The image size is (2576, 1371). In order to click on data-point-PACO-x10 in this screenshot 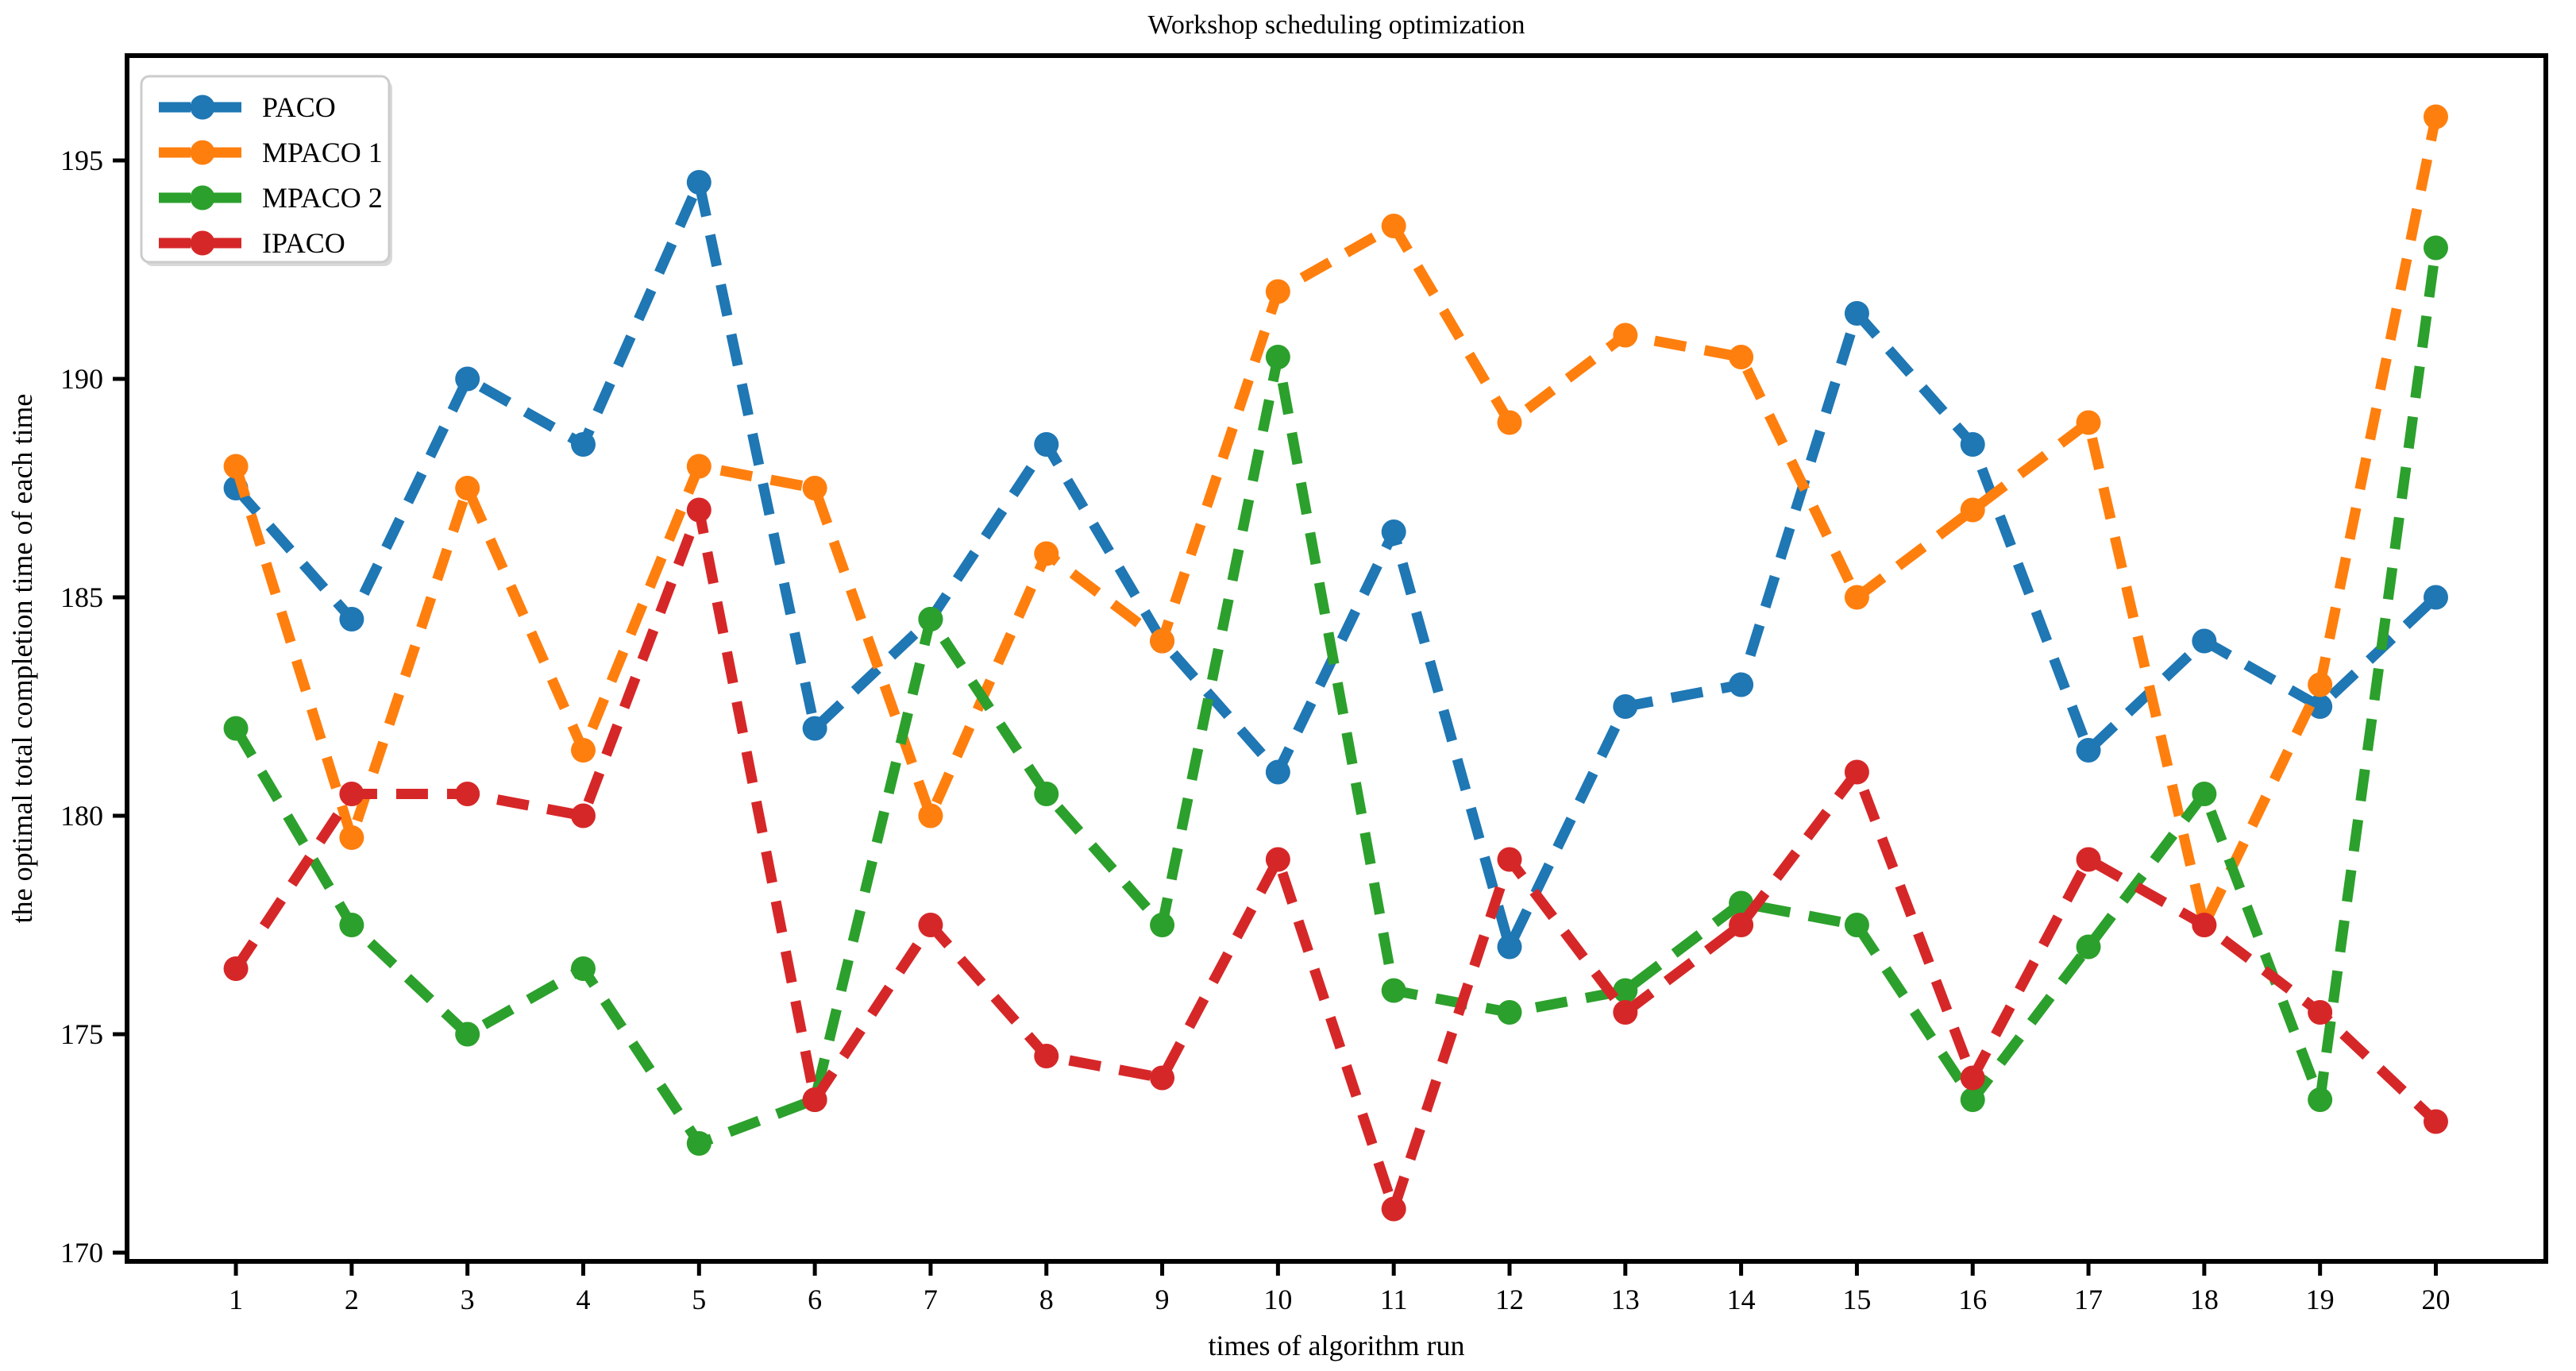, I will do `click(1277, 772)`.